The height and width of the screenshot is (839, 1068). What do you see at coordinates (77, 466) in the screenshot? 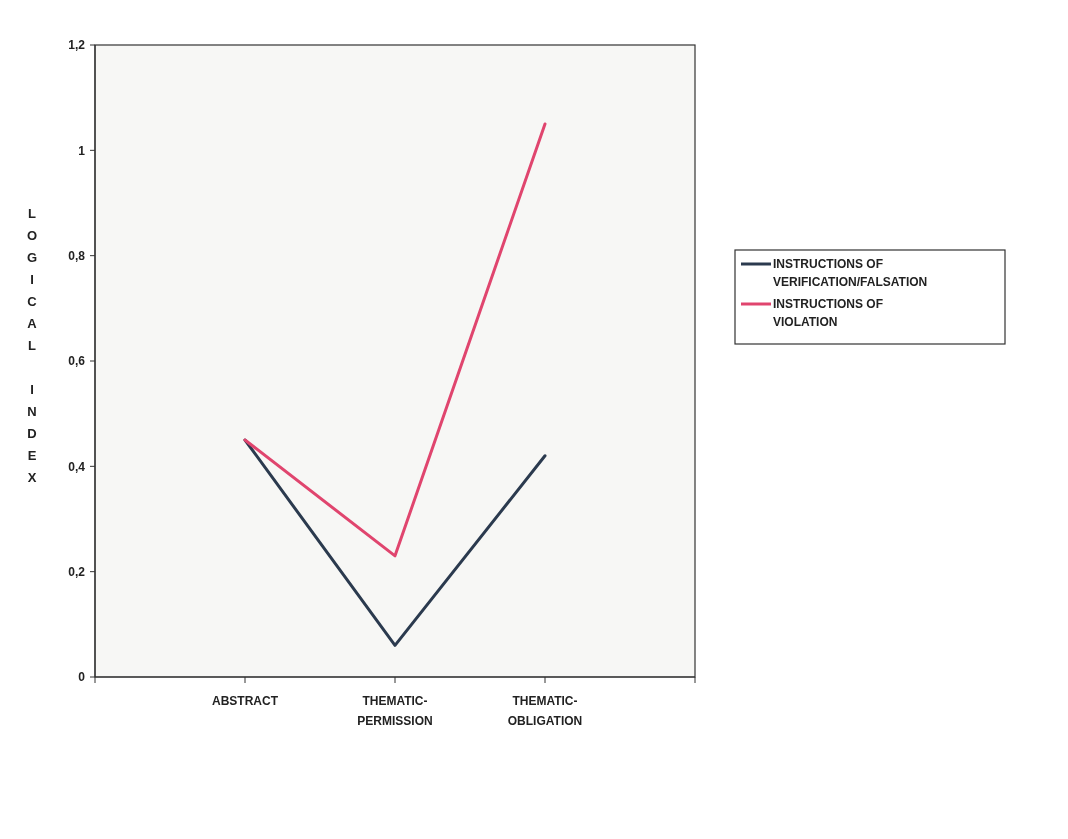
I see `y-tick-label: 0,4` at bounding box center [77, 466].